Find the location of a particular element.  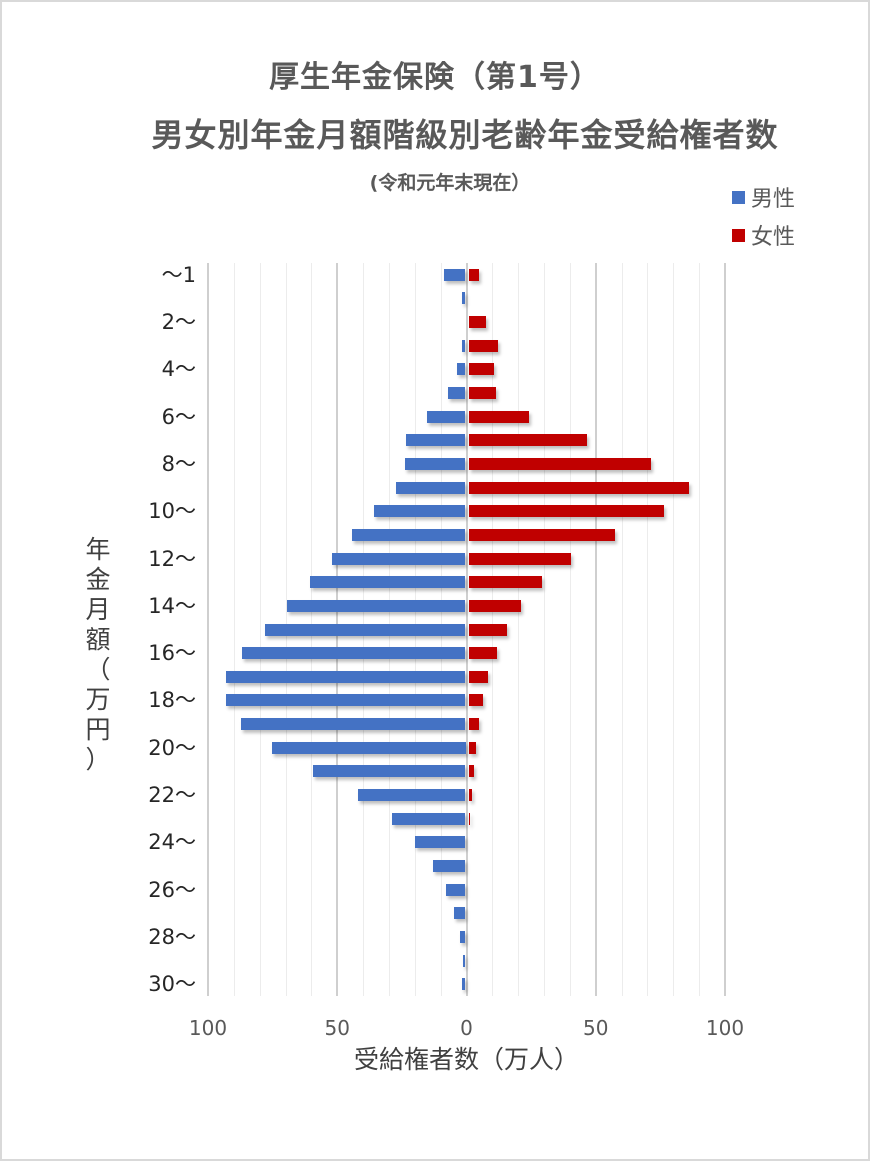

y-tick-label: 20〜 is located at coordinates (172, 747).